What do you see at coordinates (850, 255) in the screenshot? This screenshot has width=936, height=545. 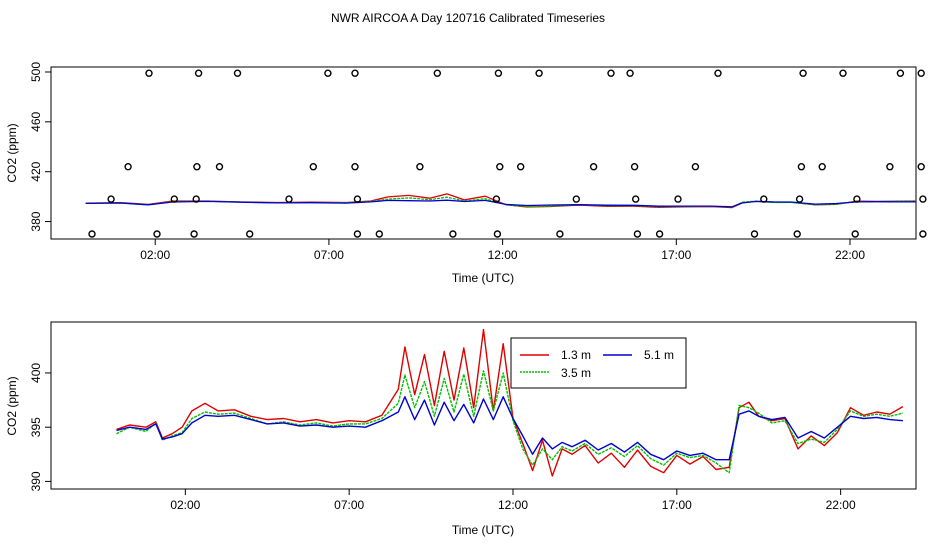 I see `top-x-tick-label: 22:00` at bounding box center [850, 255].